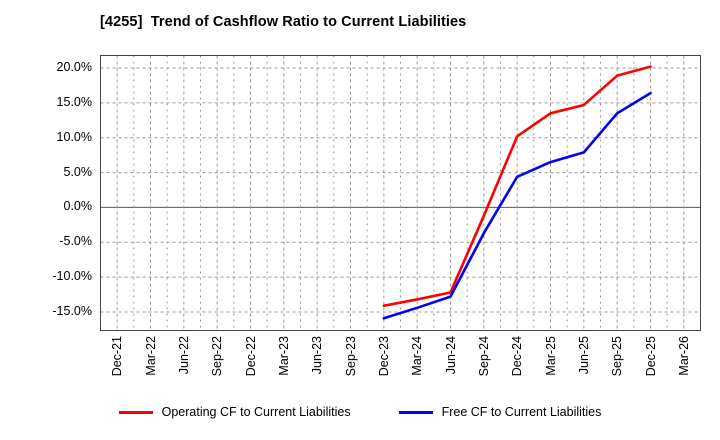  Describe the element at coordinates (72, 311) in the screenshot. I see `y-axis-tick-label: -15.0%` at that location.